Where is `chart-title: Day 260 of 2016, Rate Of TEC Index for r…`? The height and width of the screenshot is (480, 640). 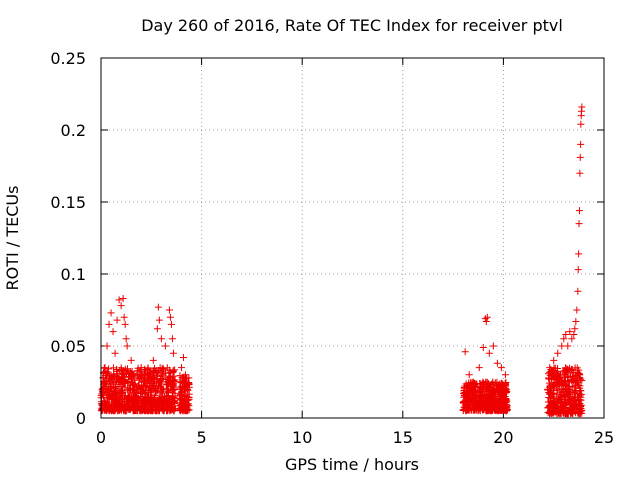
chart-title: Day 260 of 2016, Rate Of TEC Index for r… is located at coordinates (352, 25).